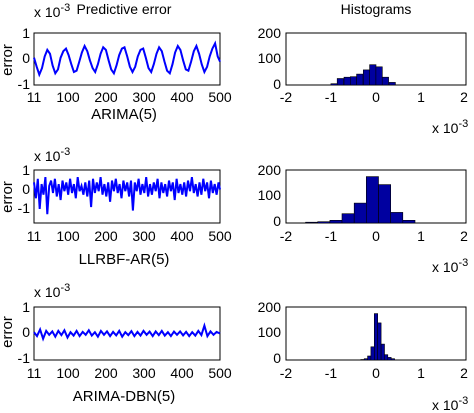  What do you see at coordinates (270, 195) in the screenshot?
I see `hist2-ytick-100: 100` at bounding box center [270, 195].